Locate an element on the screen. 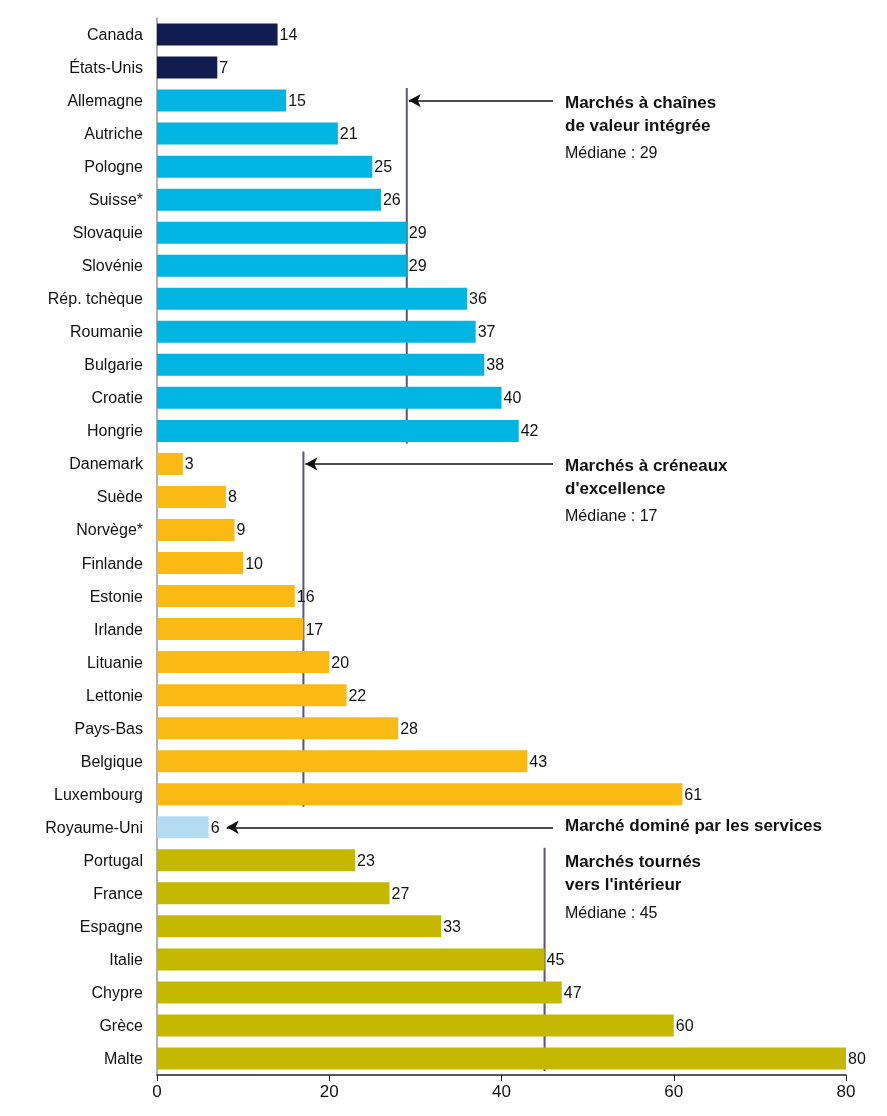  y-tick-label: Bulgarie is located at coordinates (114, 365).